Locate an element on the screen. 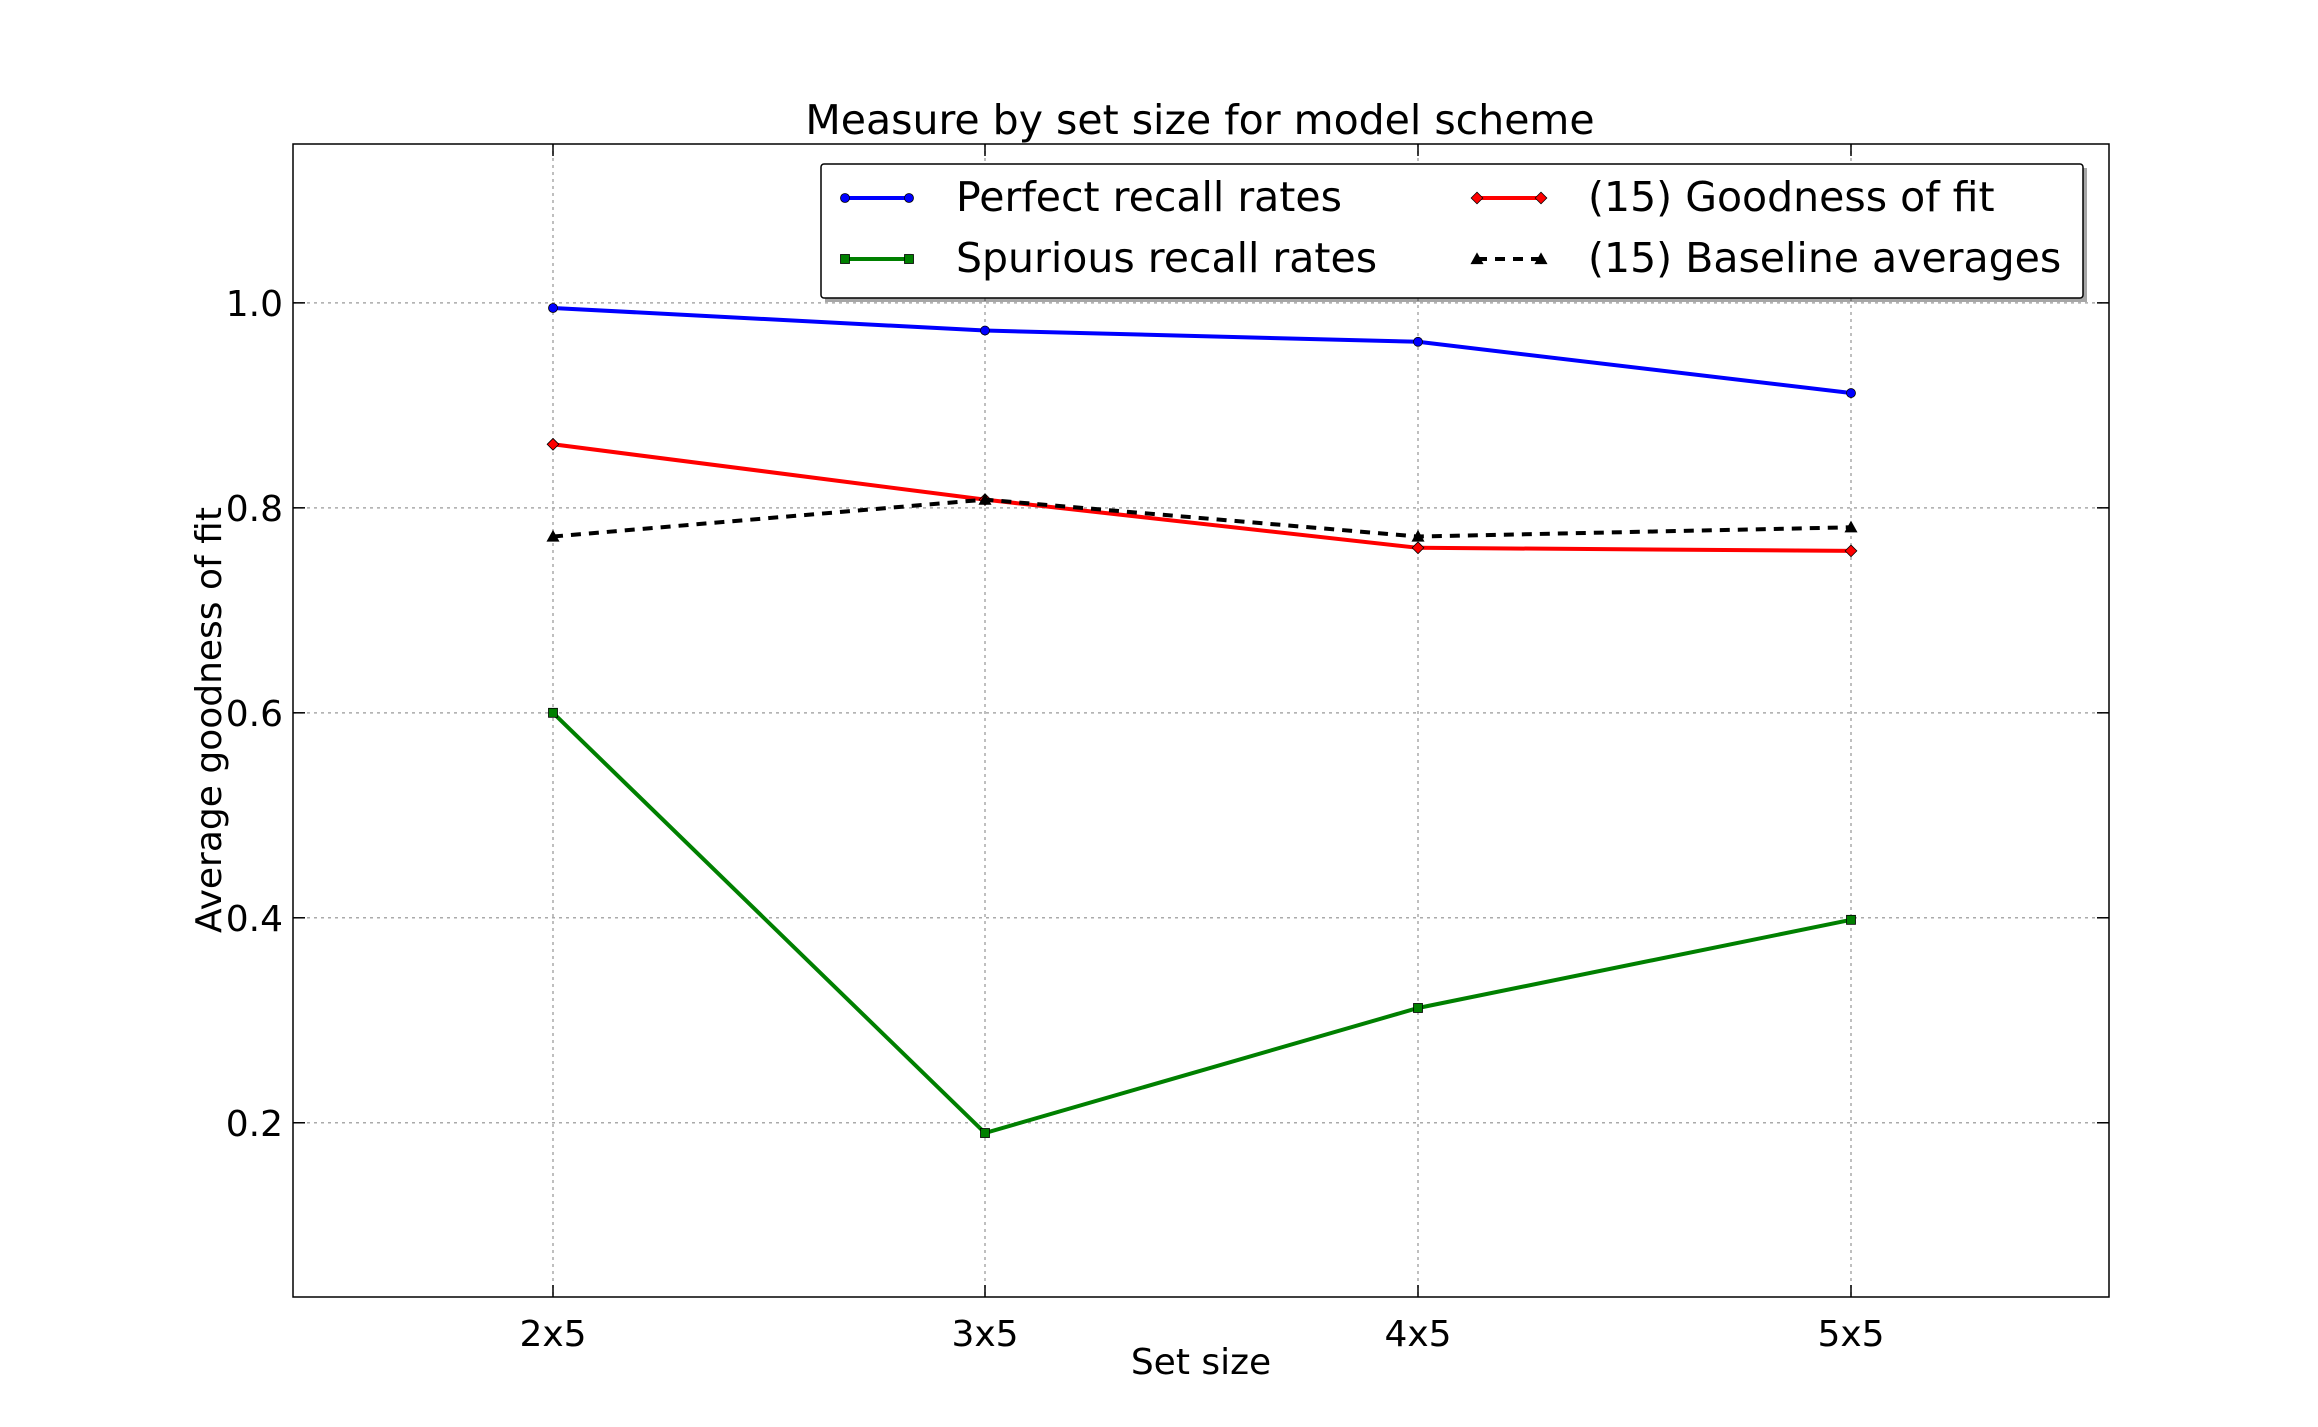 Image resolution: width=2318 pixels, height=1427 pixels. y-tick-label: 0.8 is located at coordinates (254, 509).